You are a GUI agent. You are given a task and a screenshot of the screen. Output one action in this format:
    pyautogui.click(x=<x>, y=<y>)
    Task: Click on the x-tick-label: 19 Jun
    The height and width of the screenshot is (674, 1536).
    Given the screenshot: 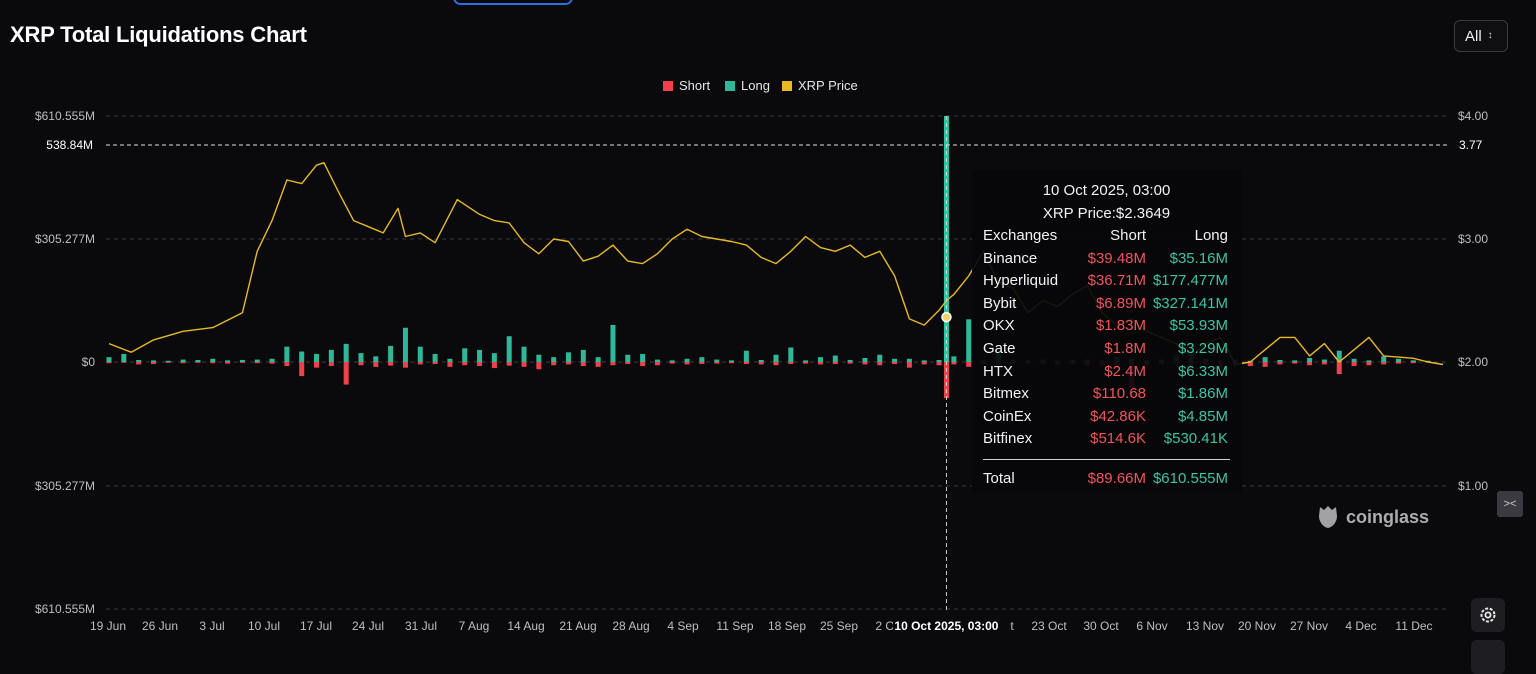 What is the action you would take?
    pyautogui.click(x=108, y=626)
    